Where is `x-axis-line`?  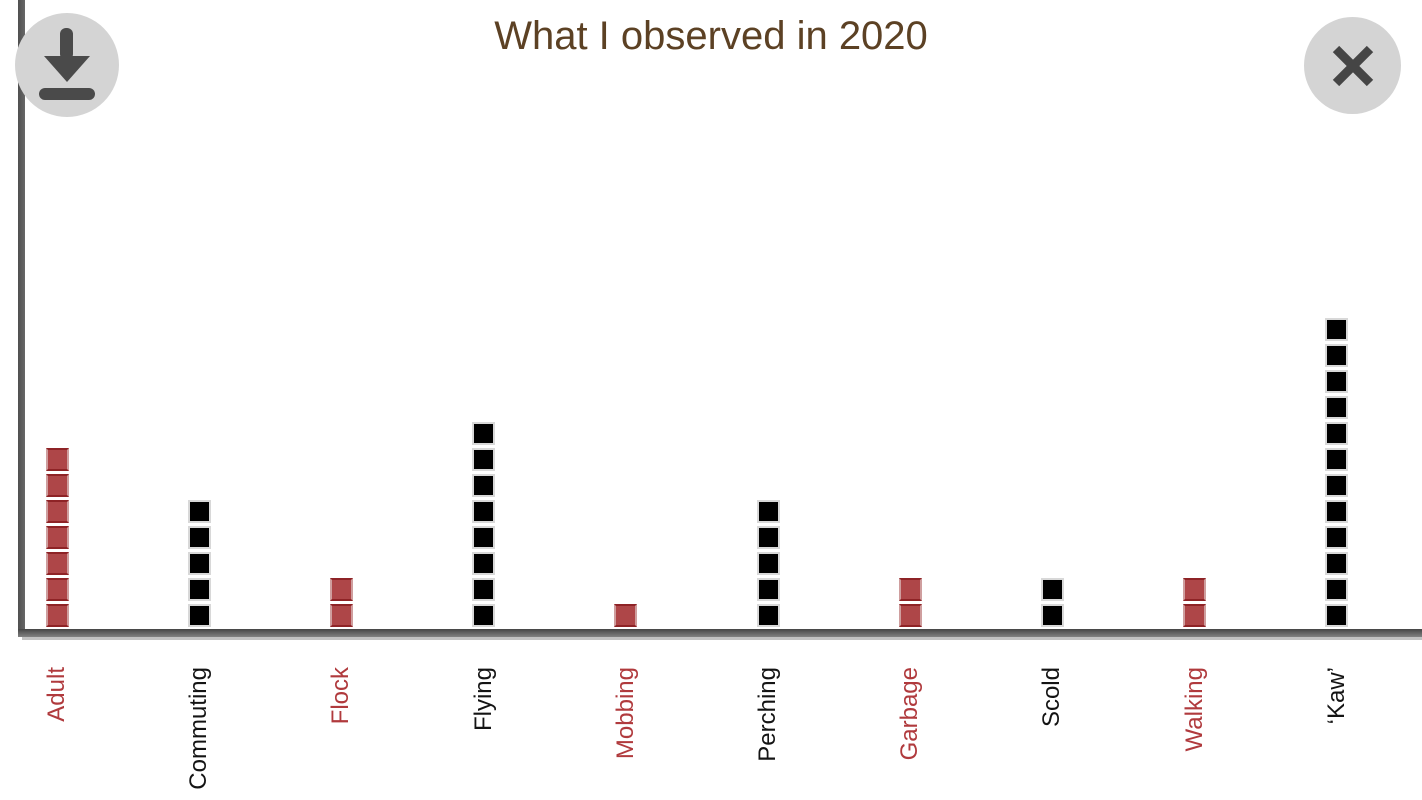
x-axis-line is located at coordinates (720, 633).